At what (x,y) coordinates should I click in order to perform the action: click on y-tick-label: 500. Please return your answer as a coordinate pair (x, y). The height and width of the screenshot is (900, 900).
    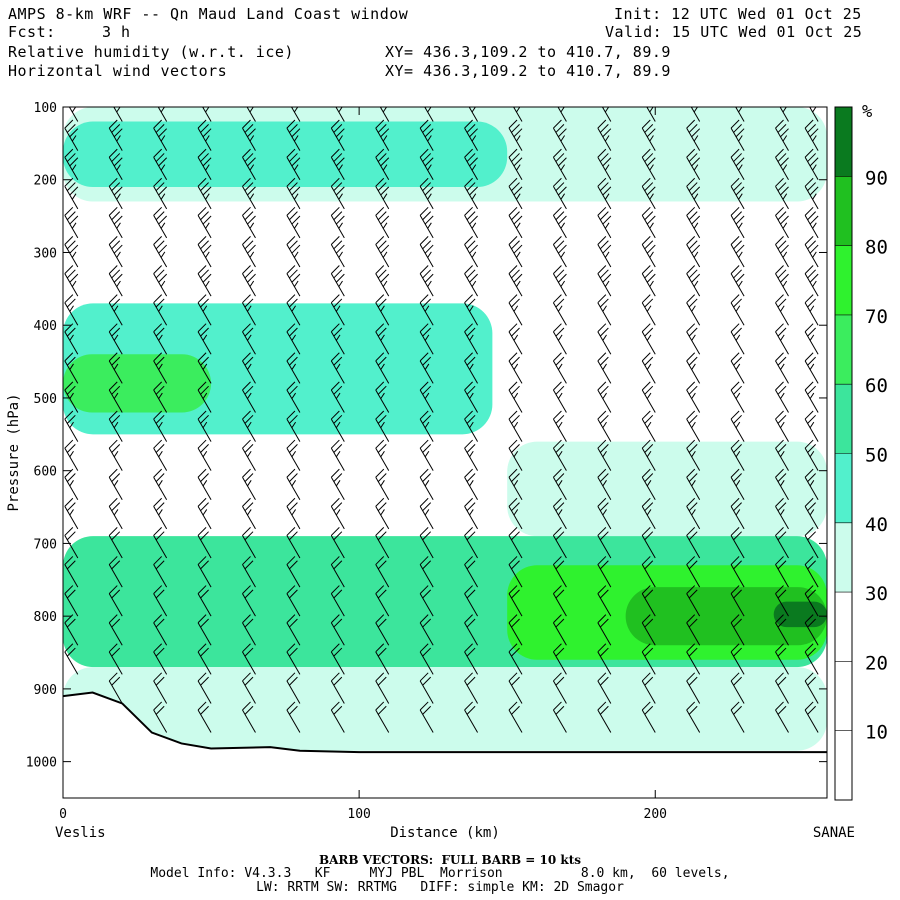
    Looking at the image, I should click on (45, 399).